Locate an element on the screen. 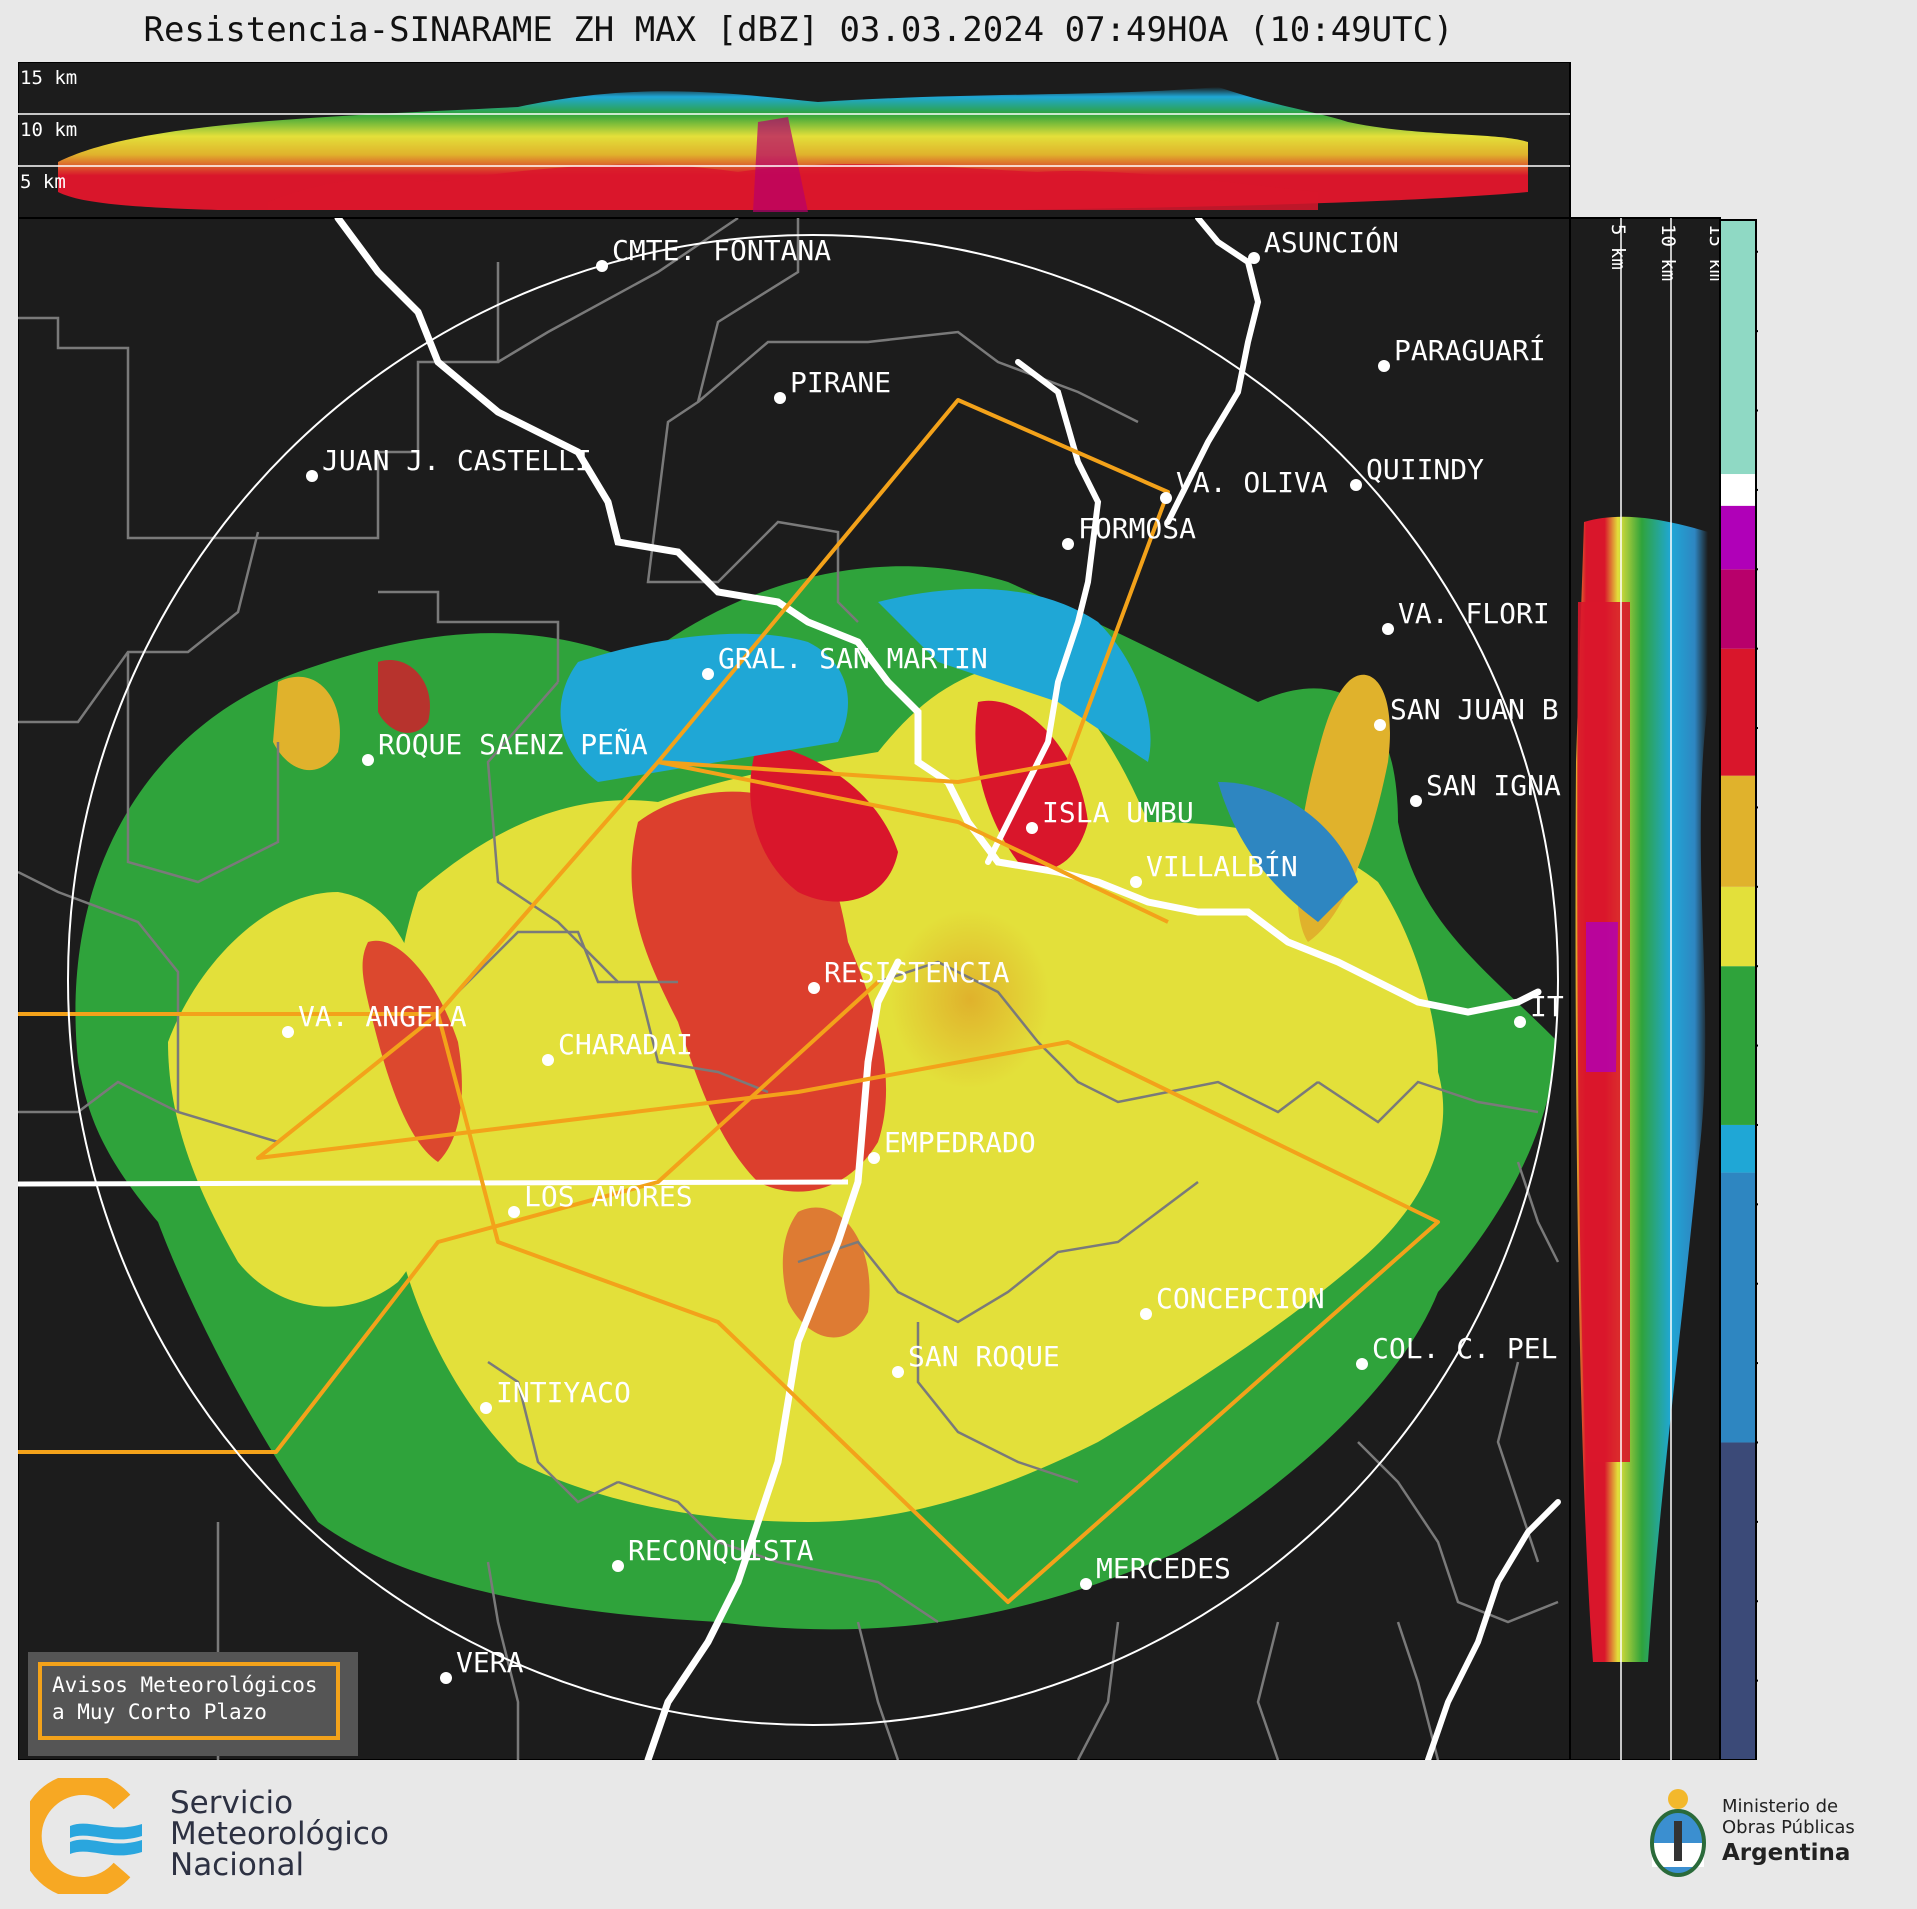  city-label: ASUNCIÓN is located at coordinates (1331, 242).